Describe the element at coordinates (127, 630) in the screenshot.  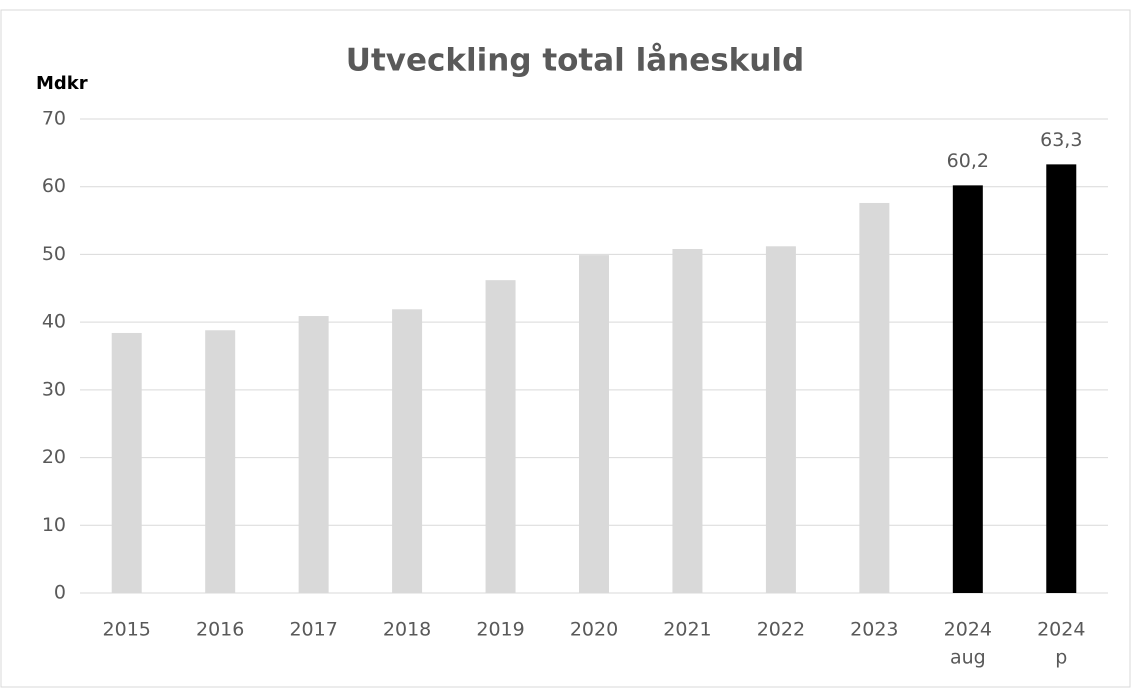
I see `x-tick-label: 2015` at that location.